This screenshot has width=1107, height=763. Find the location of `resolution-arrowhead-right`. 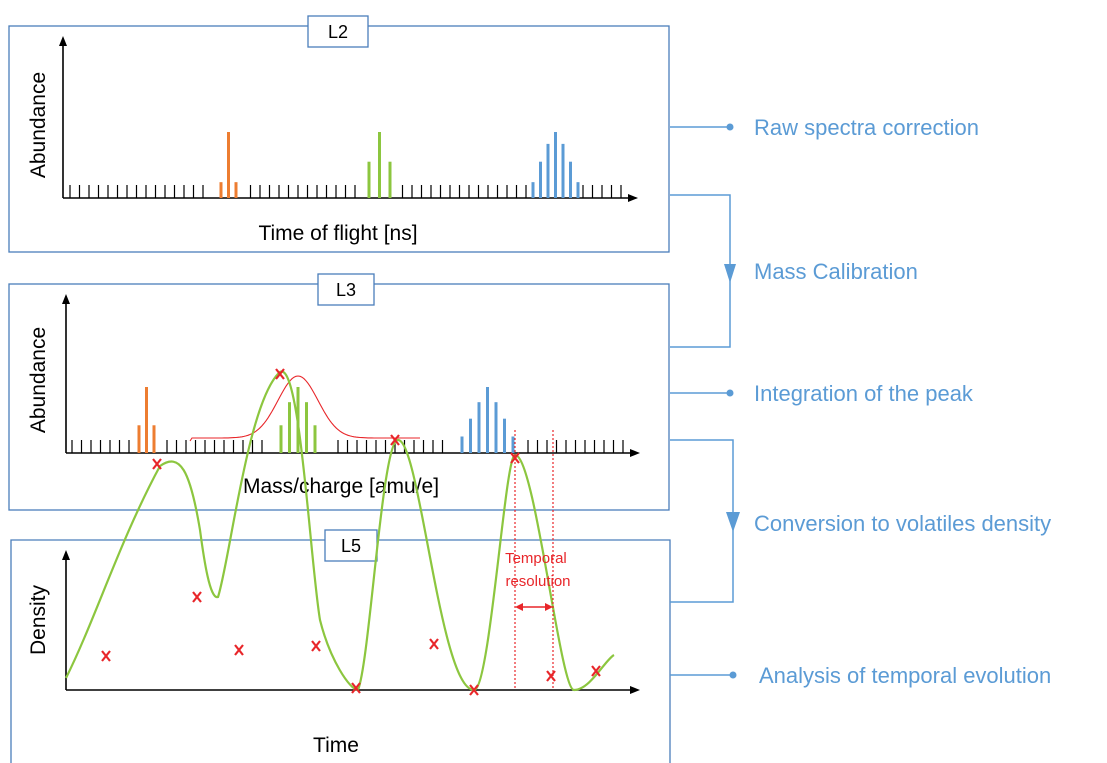

resolution-arrowhead-right is located at coordinates (549, 607).